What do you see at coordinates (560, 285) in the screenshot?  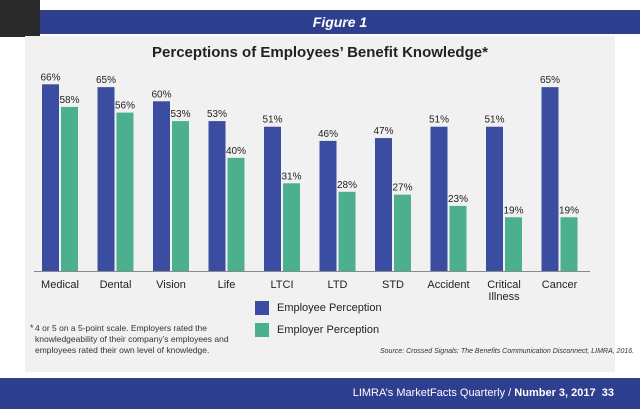 I see `category-label: Cancer` at bounding box center [560, 285].